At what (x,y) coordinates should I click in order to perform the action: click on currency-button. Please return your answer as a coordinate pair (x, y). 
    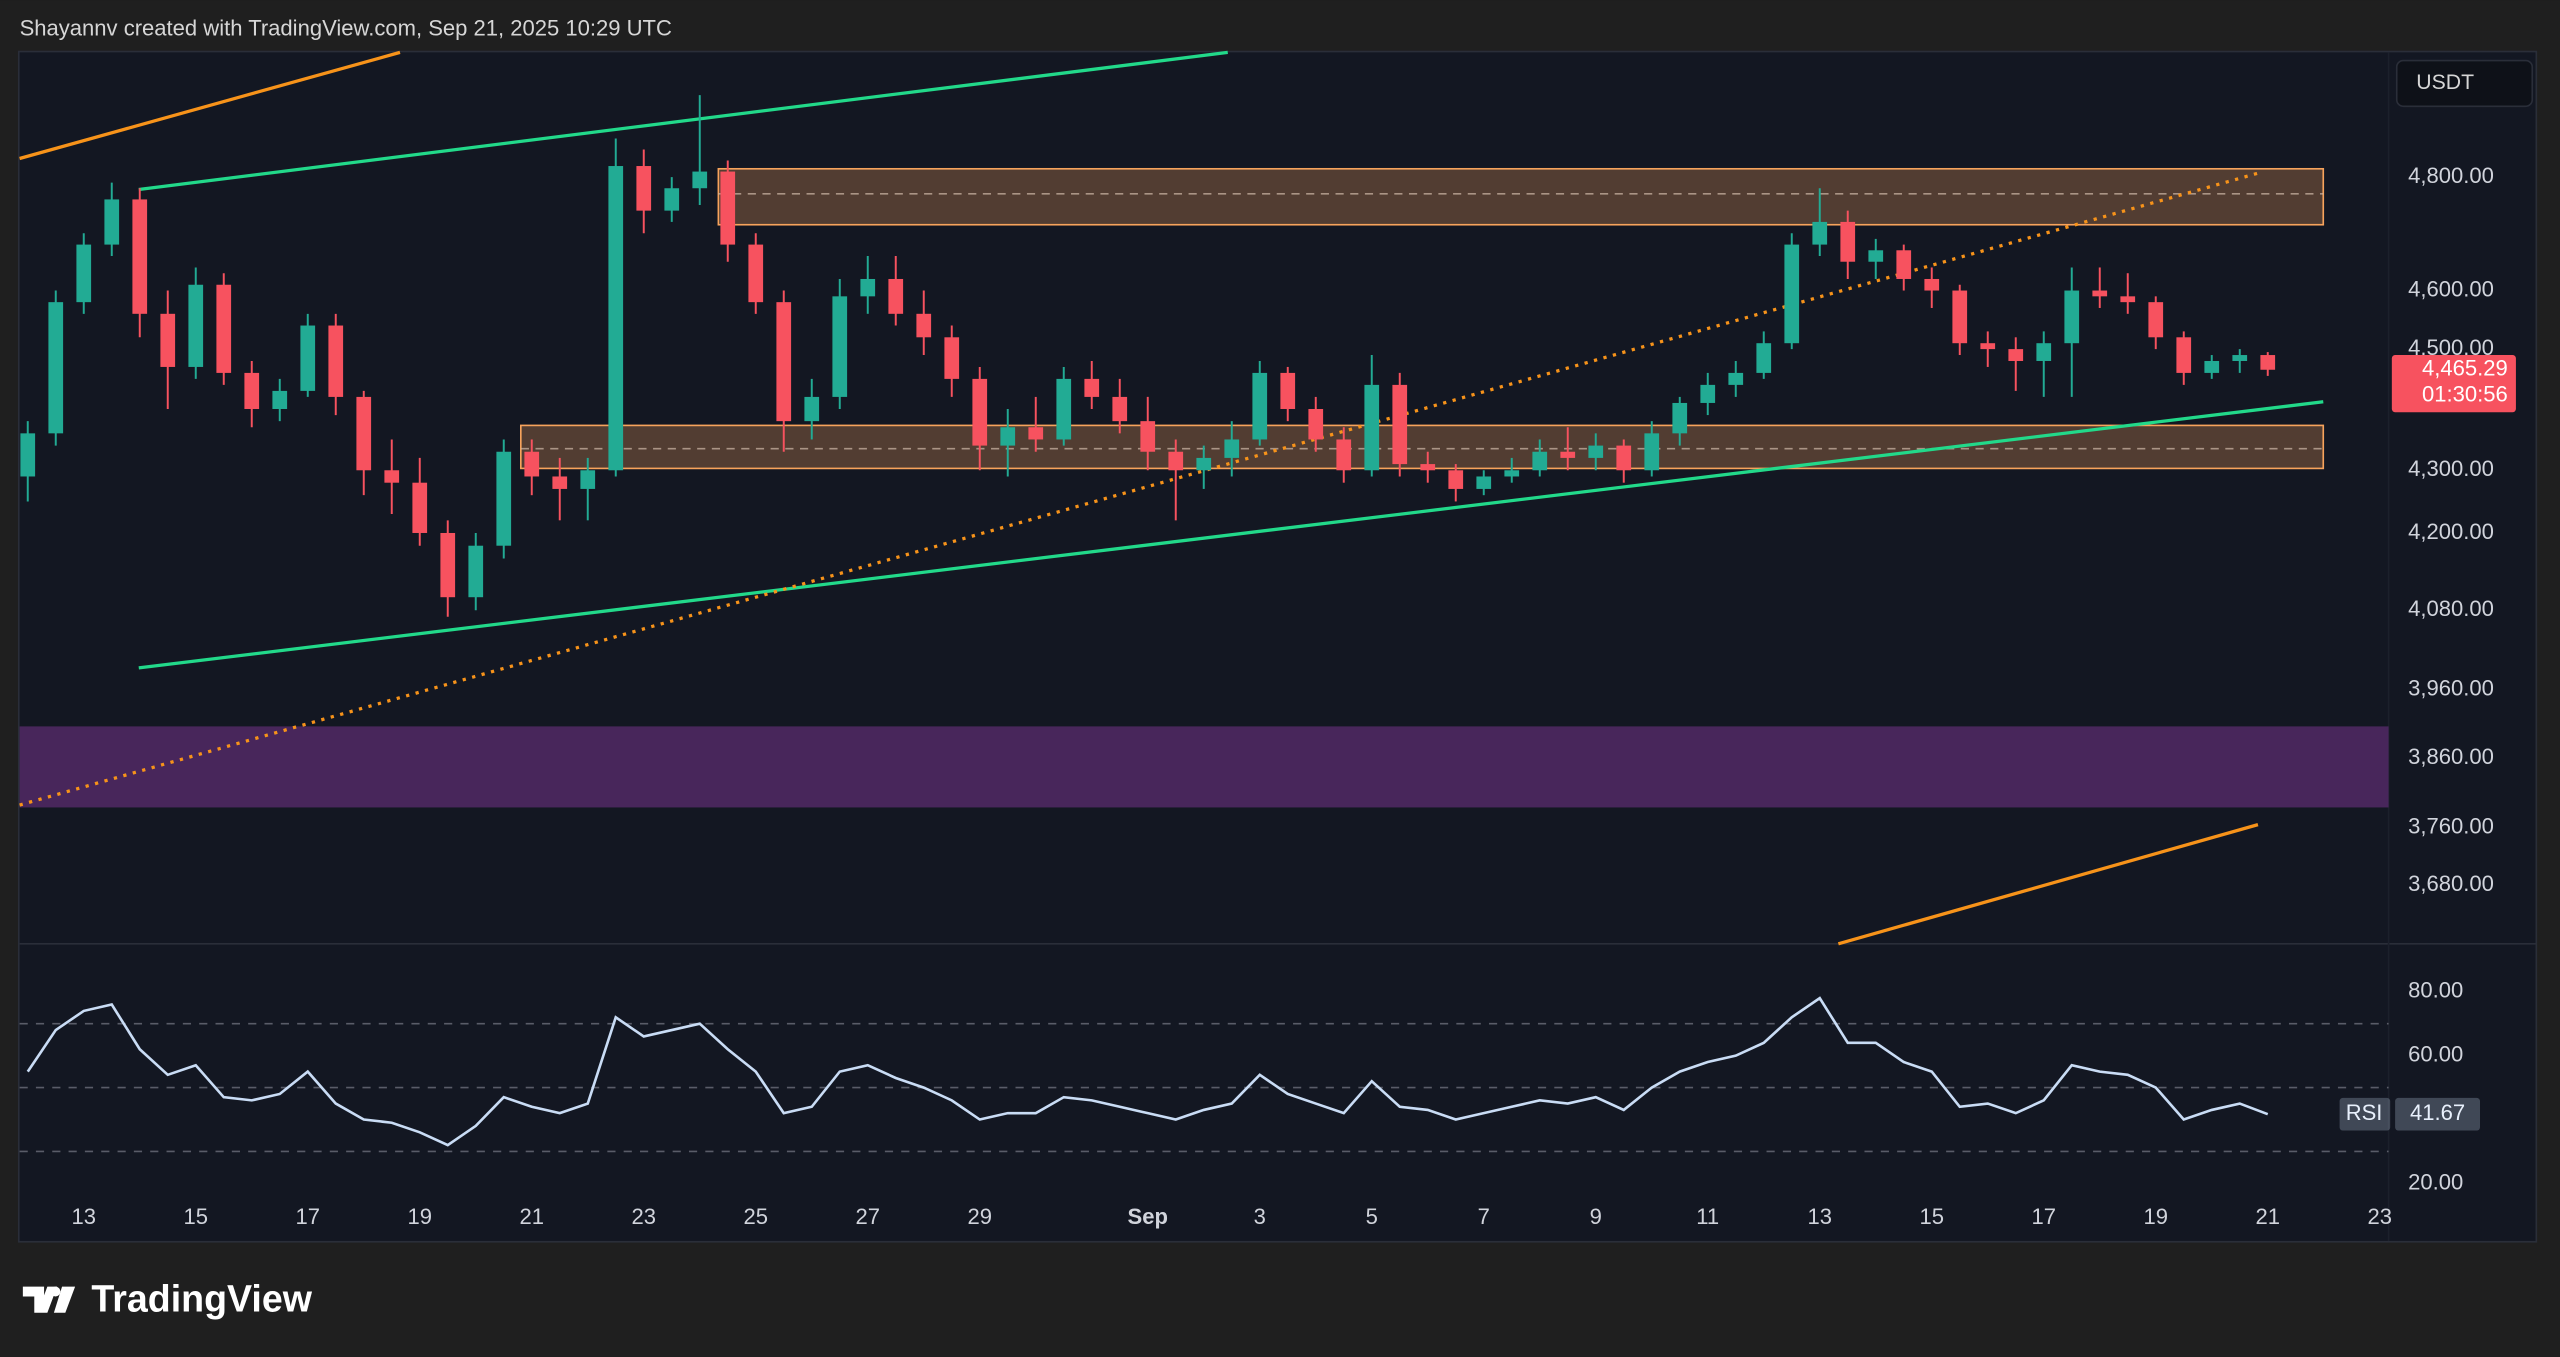
    Looking at the image, I should click on (2464, 83).